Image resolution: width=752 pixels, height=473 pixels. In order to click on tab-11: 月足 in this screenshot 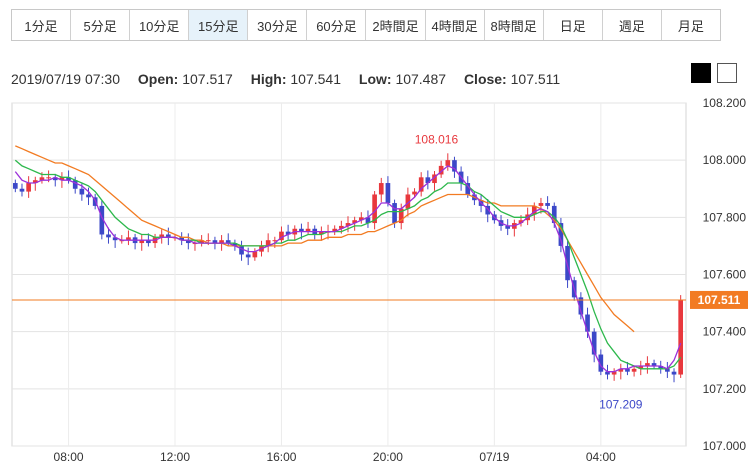, I will do `click(690, 26)`.